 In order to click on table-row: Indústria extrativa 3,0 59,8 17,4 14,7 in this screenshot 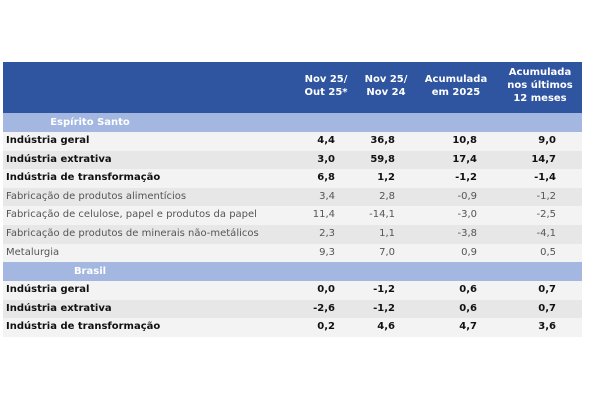, I will do `click(292, 160)`.